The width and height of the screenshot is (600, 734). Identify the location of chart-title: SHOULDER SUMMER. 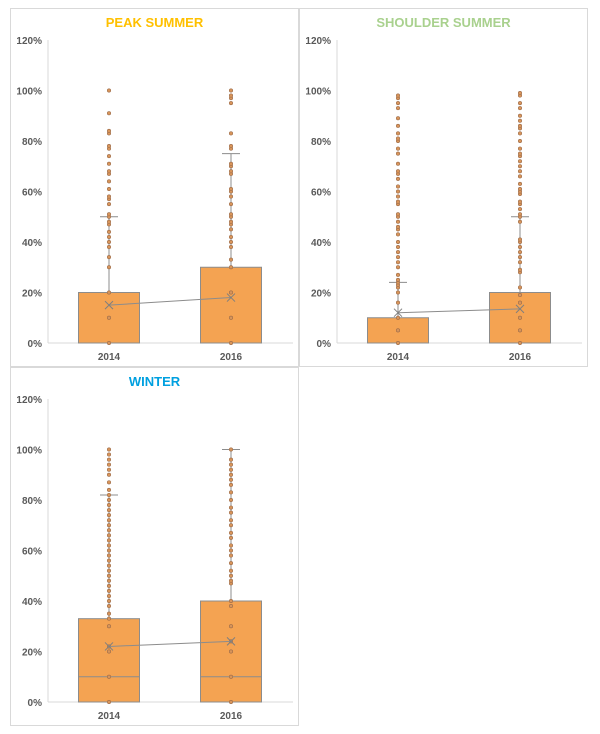
(443, 22).